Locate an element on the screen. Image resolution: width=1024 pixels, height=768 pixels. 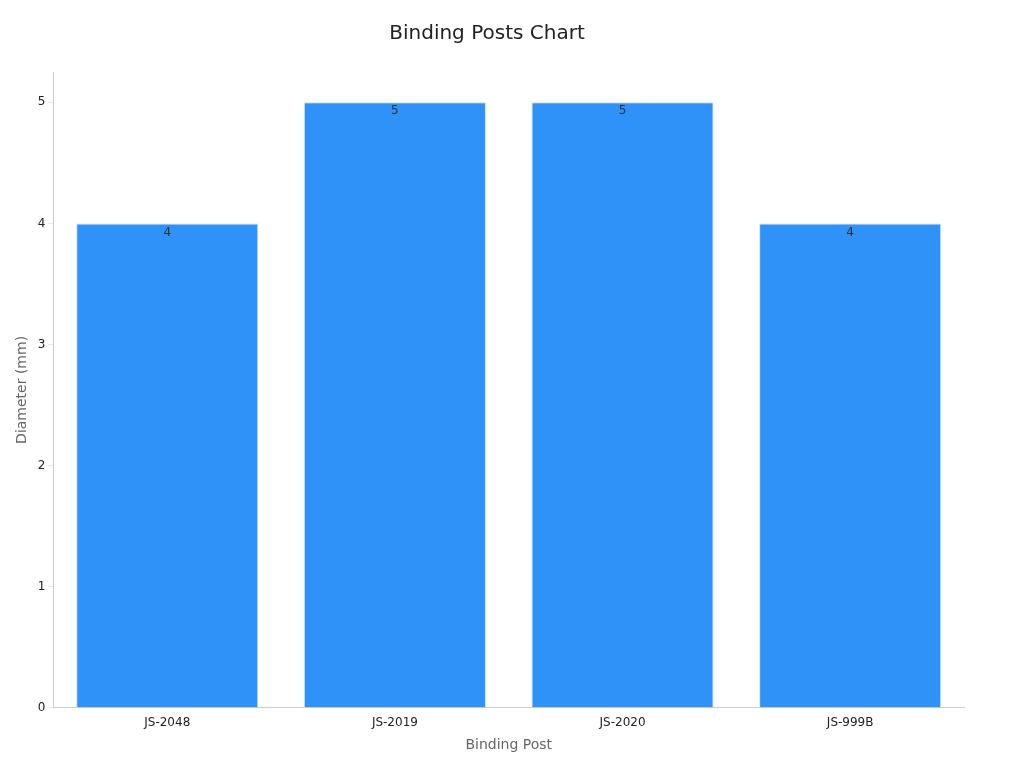
x-axis-title: Binding Post is located at coordinates (509, 744).